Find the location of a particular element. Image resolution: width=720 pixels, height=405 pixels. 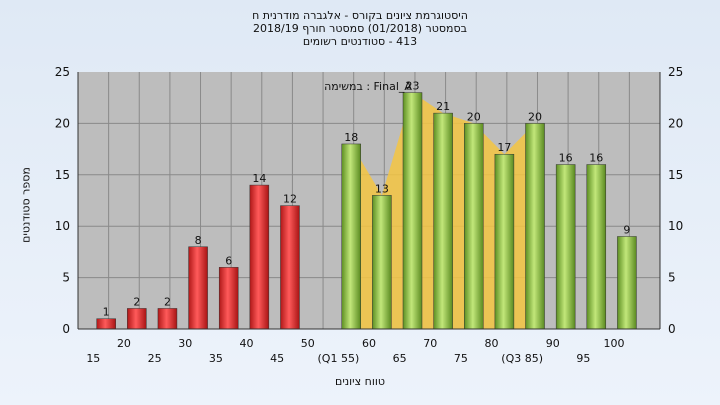

bar-green-90-value-label: 20 is located at coordinates (535, 116).